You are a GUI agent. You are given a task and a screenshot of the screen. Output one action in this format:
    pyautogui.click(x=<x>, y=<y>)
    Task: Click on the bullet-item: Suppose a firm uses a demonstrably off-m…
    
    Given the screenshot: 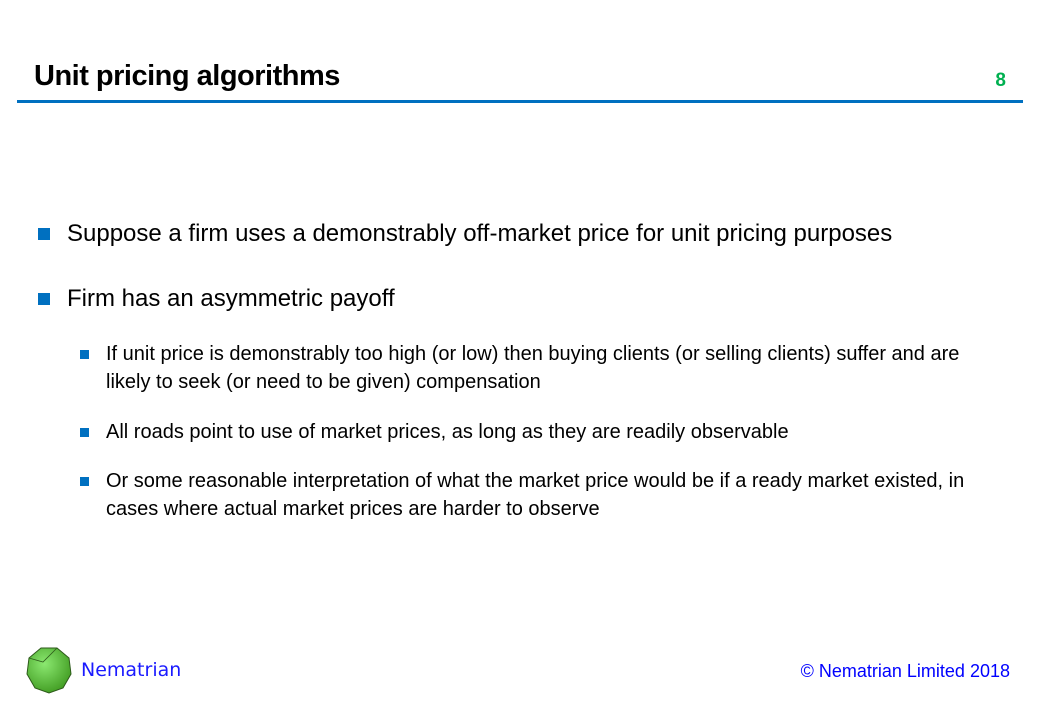 What is the action you would take?
    pyautogui.click(x=465, y=234)
    